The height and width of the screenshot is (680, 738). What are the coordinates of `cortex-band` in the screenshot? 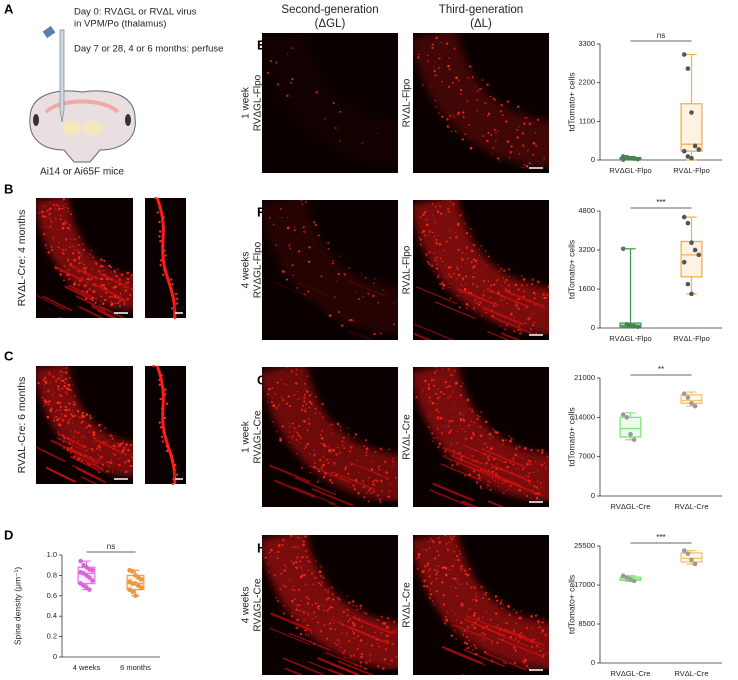 It's located at (82, 106).